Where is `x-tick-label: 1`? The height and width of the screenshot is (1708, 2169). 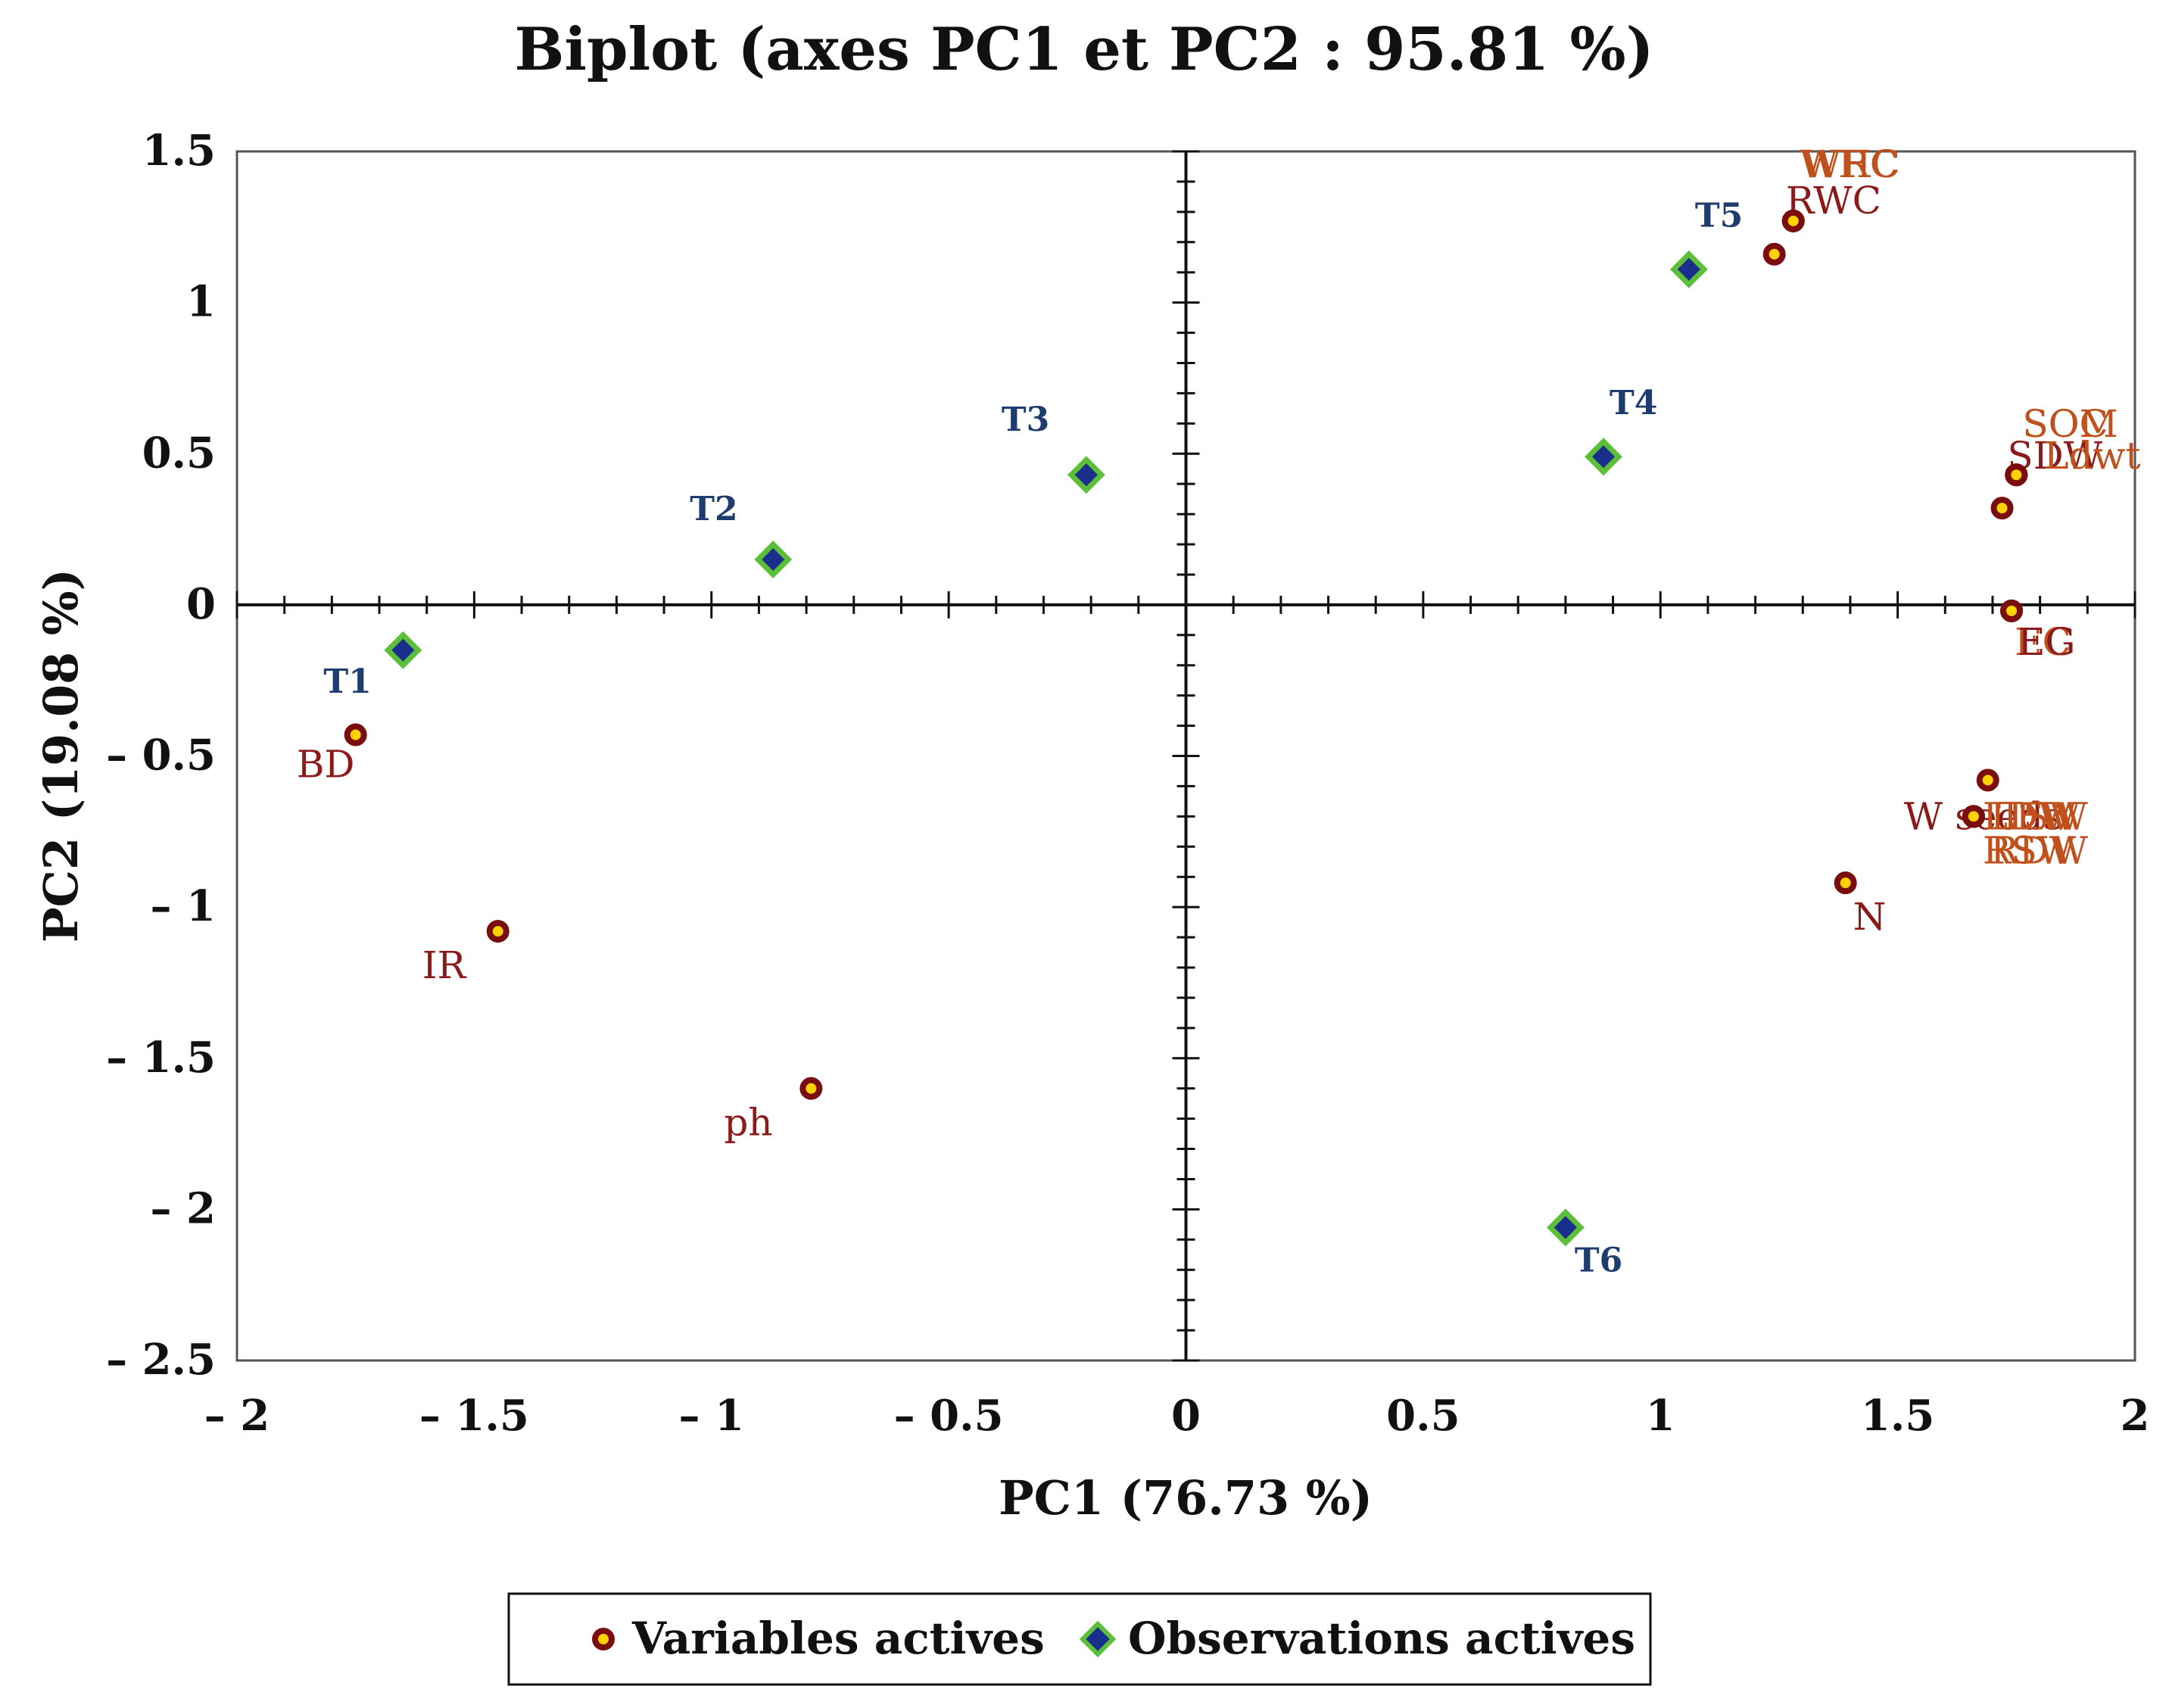 x-tick-label: 1 is located at coordinates (1660, 1416).